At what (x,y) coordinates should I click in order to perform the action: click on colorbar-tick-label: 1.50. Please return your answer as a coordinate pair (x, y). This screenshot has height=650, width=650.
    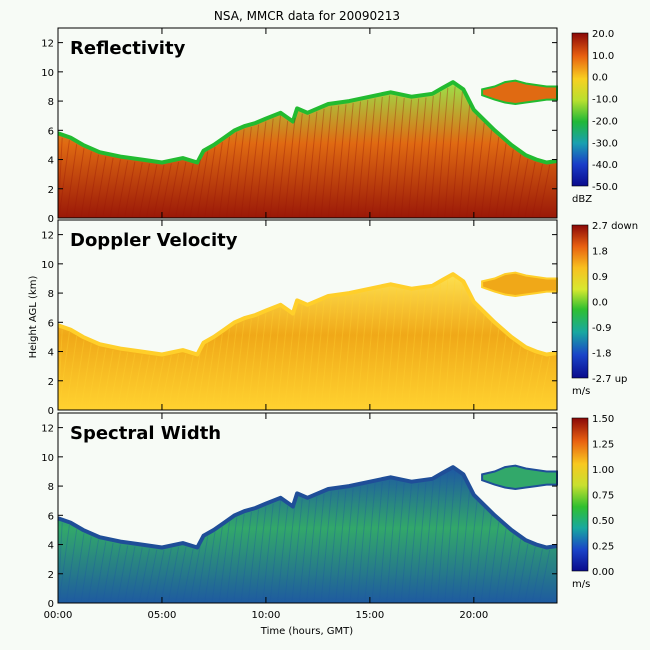
    Looking at the image, I should click on (603, 419).